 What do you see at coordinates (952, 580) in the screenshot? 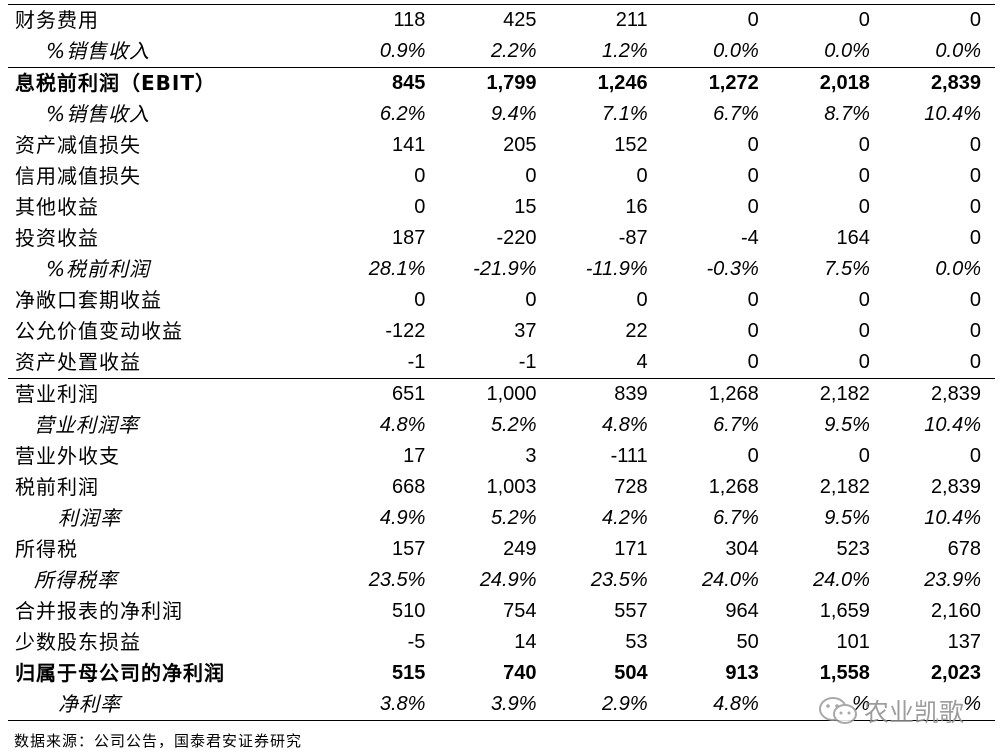
I see `value-cell: 23.9%` at bounding box center [952, 580].